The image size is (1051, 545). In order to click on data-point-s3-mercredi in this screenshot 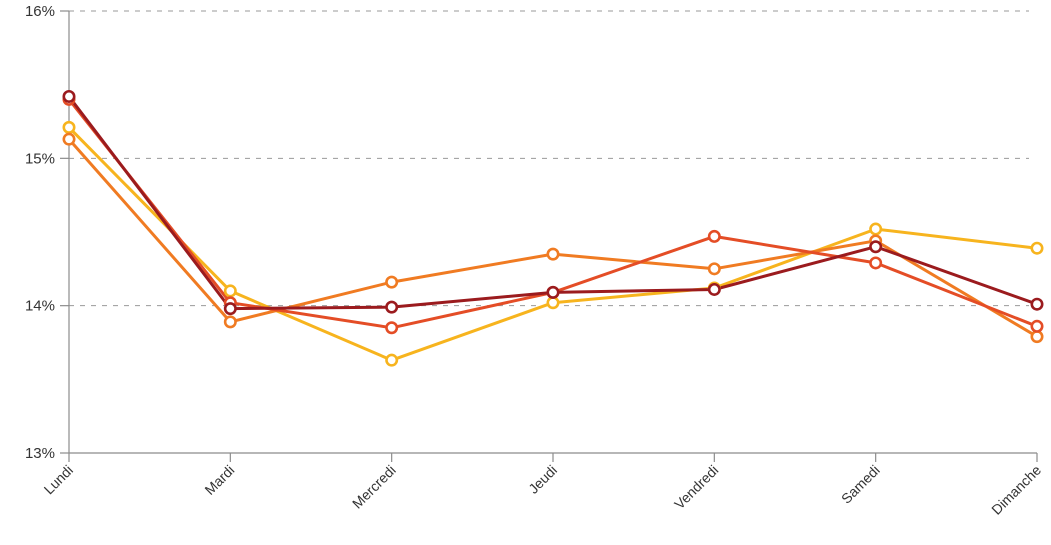, I will do `click(392, 328)`.